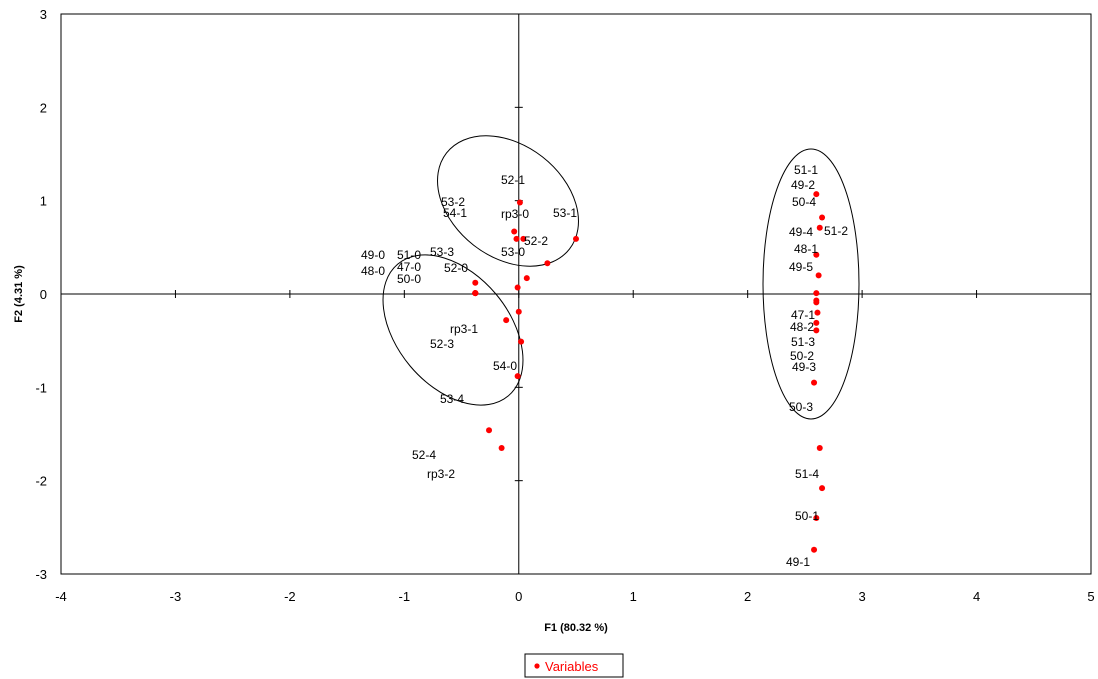 The height and width of the screenshot is (679, 1098). I want to click on point-label: 47-1, so click(803, 315).